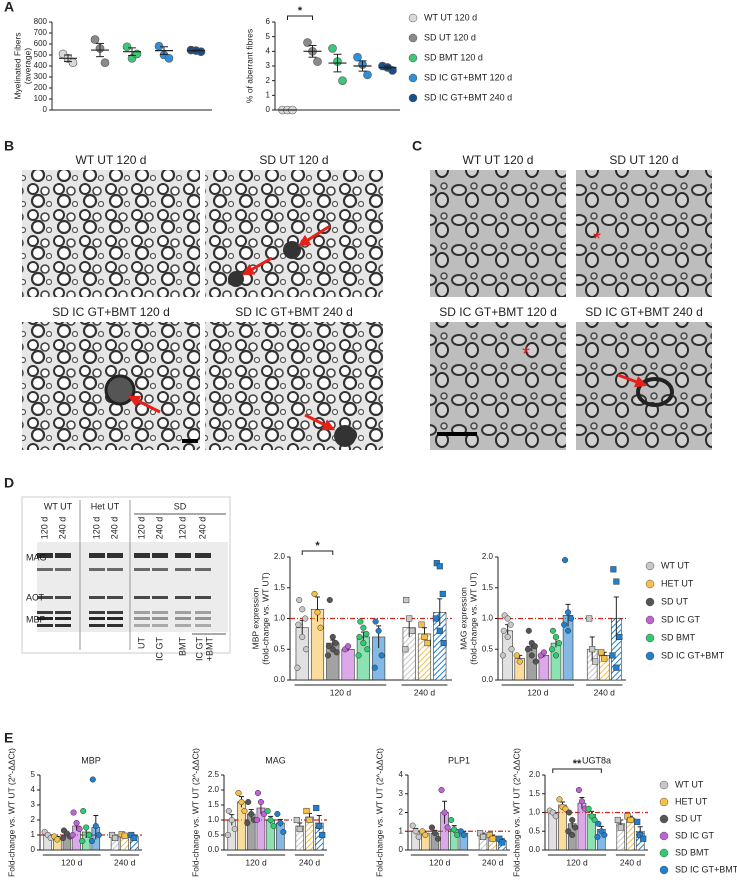 The image size is (737, 888). What do you see at coordinates (348, 664) in the screenshot?
I see `bar` at bounding box center [348, 664].